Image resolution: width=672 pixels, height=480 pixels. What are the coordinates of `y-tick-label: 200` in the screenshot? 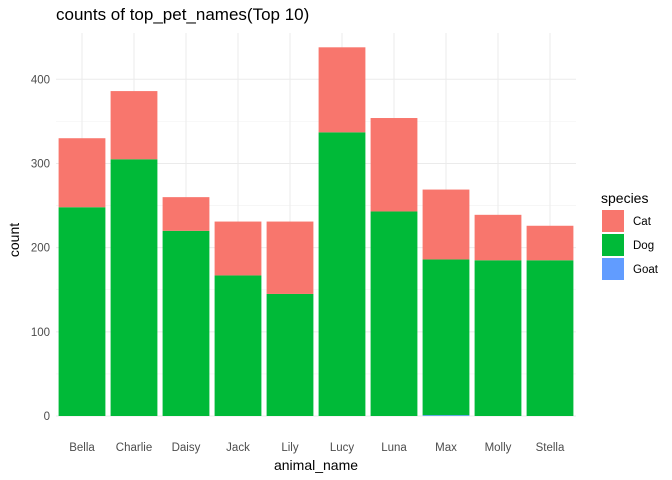 It's located at (40, 249).